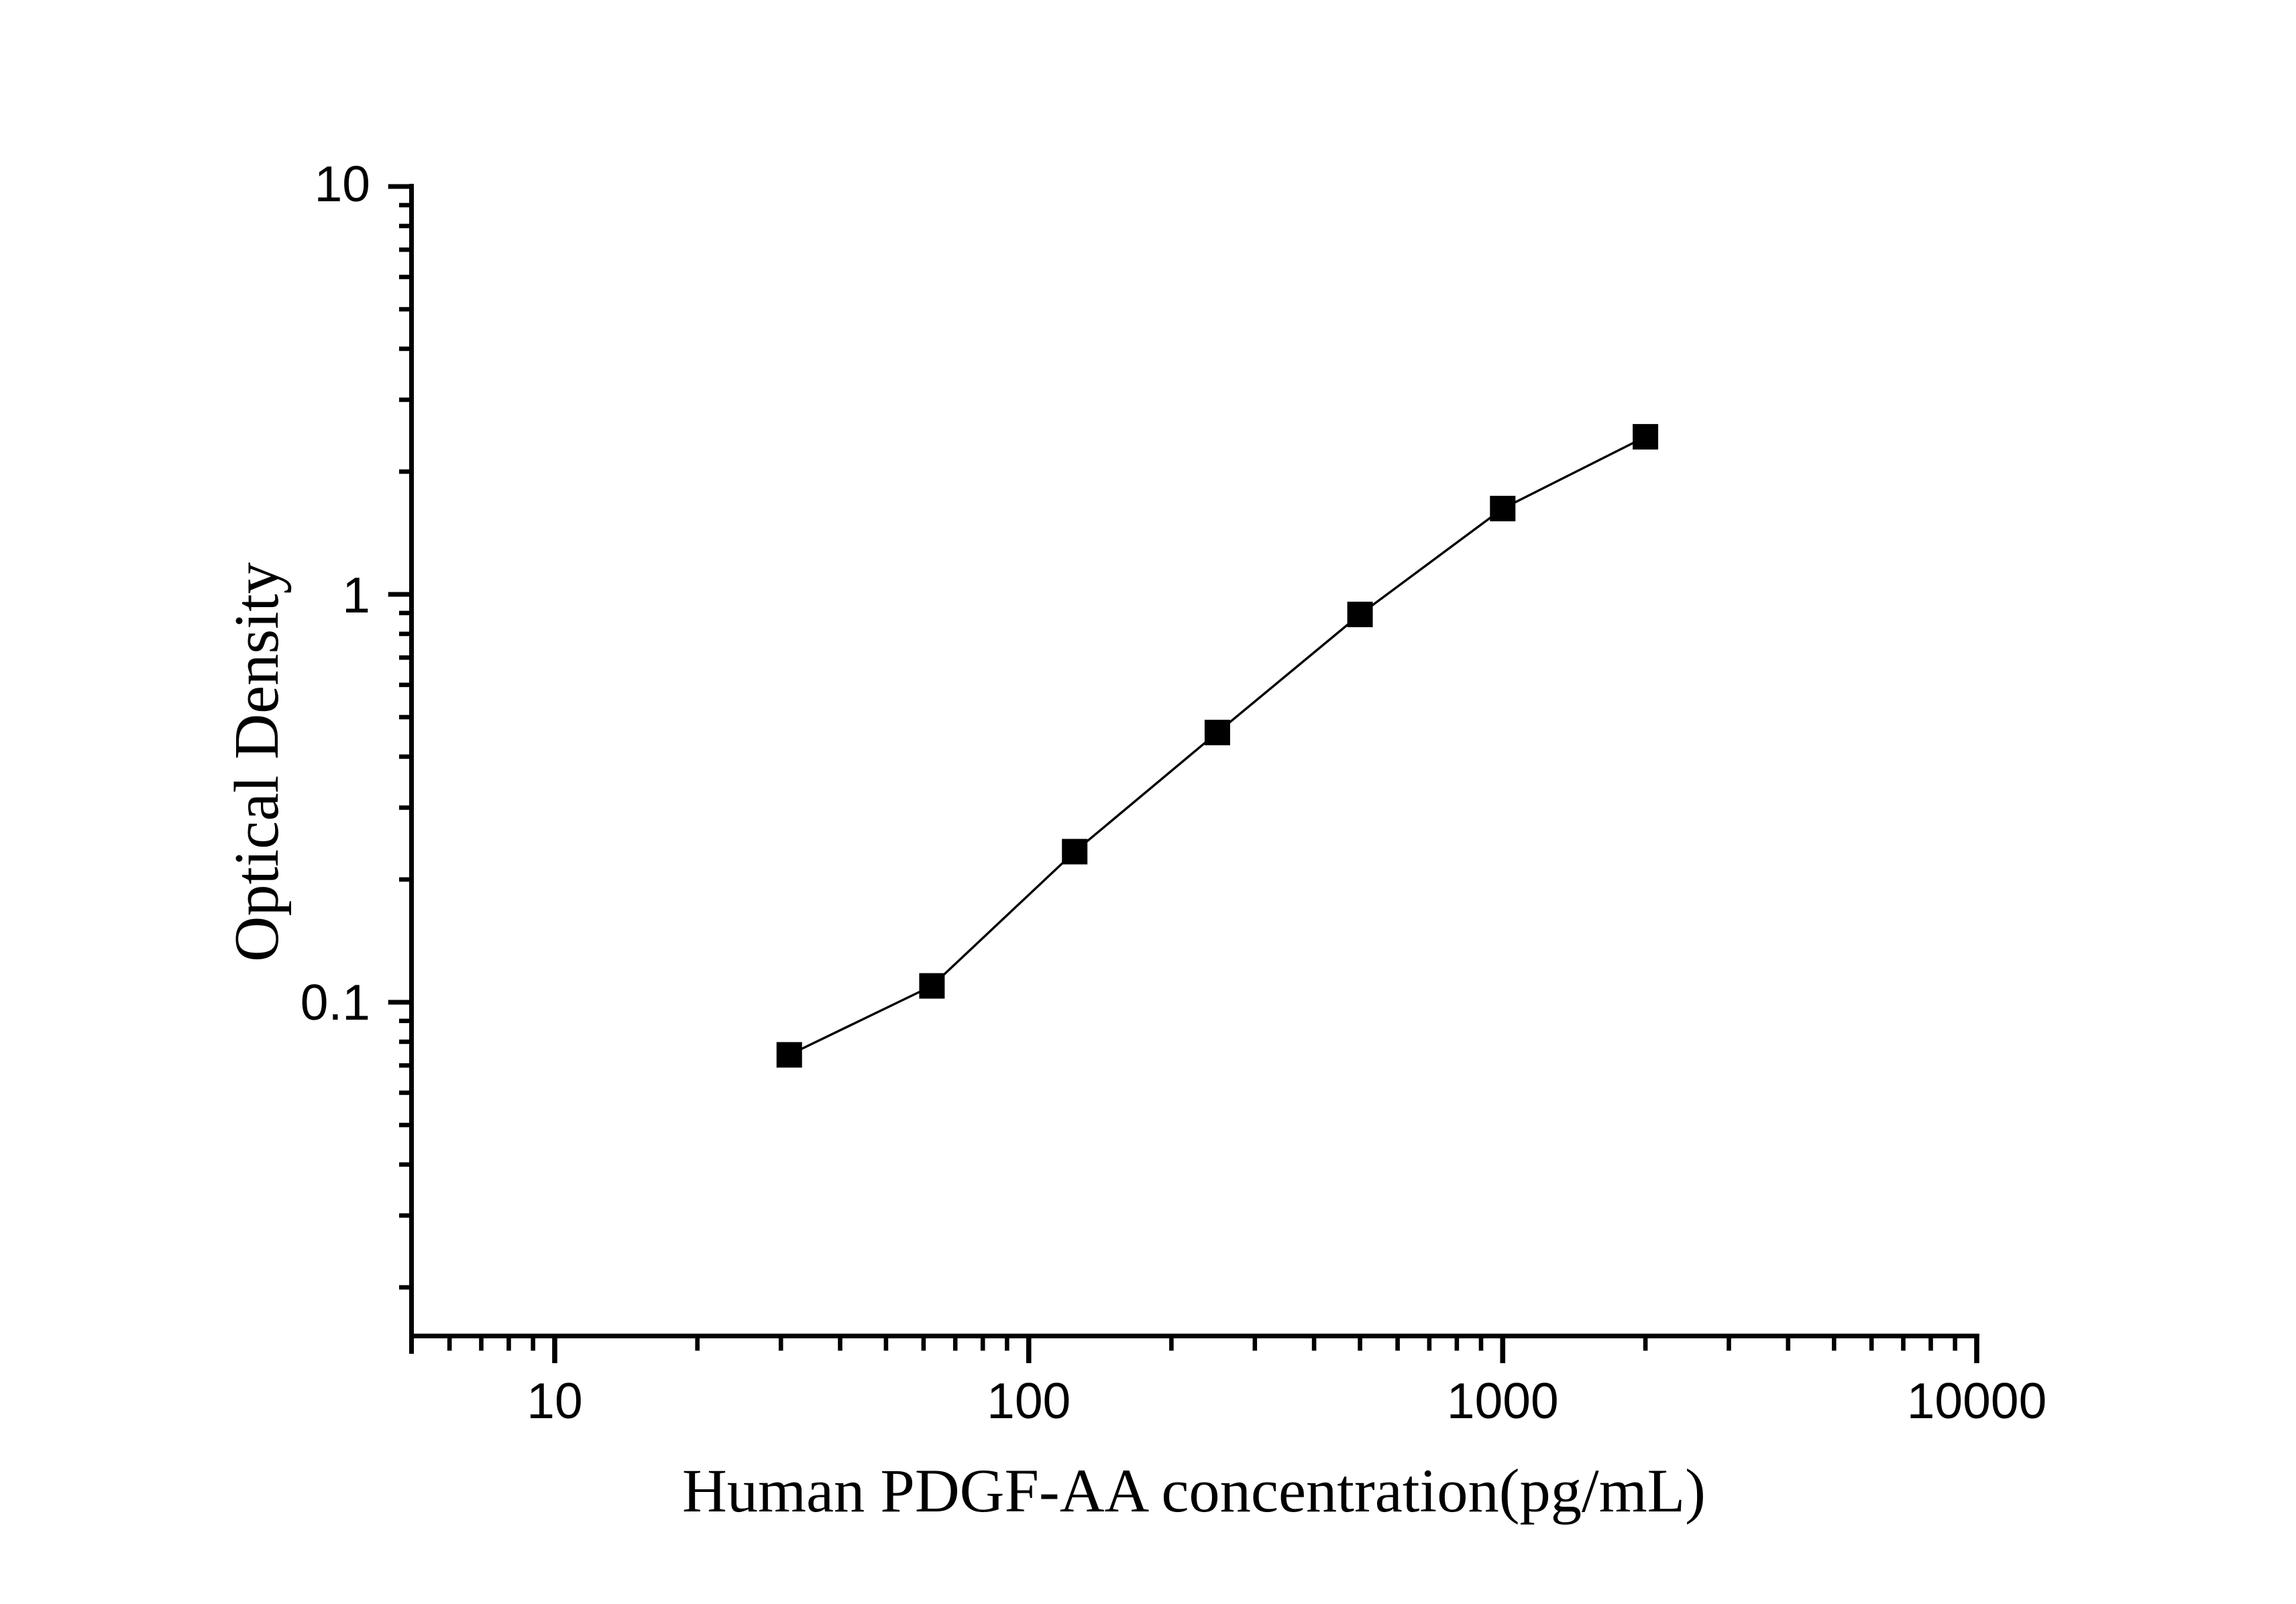 Image resolution: width=2296 pixels, height=1604 pixels. Describe the element at coordinates (335, 1002) in the screenshot. I see `svg-text: 0.1` at that location.